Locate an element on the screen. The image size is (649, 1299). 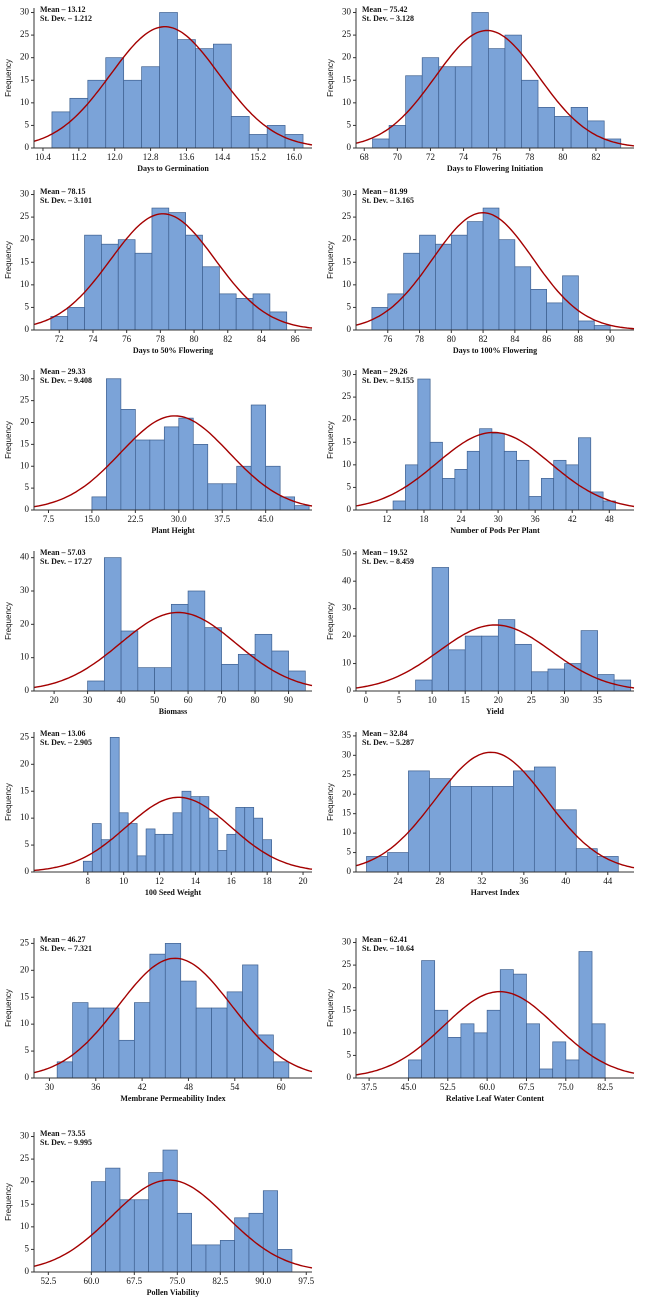
x-tick-label: 74 is located at coordinates (464, 157).